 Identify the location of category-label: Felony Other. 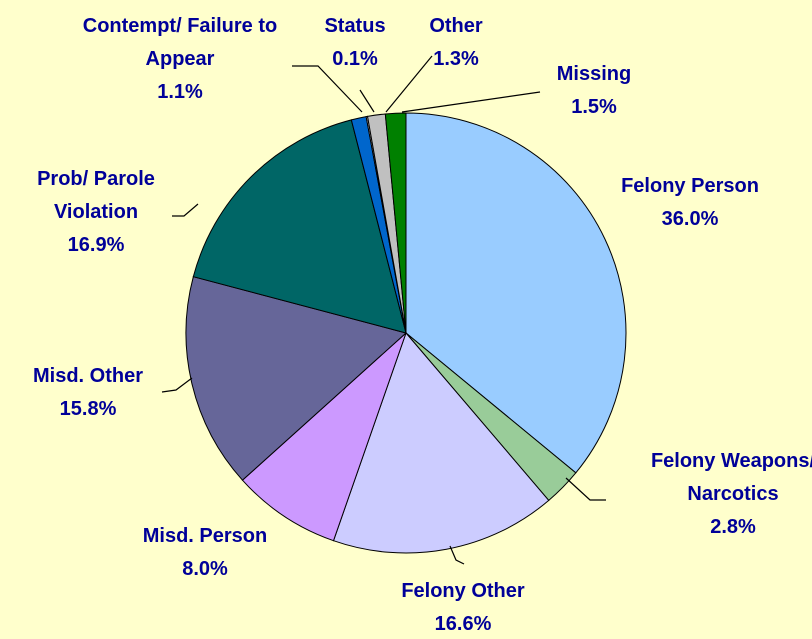
(463, 591).